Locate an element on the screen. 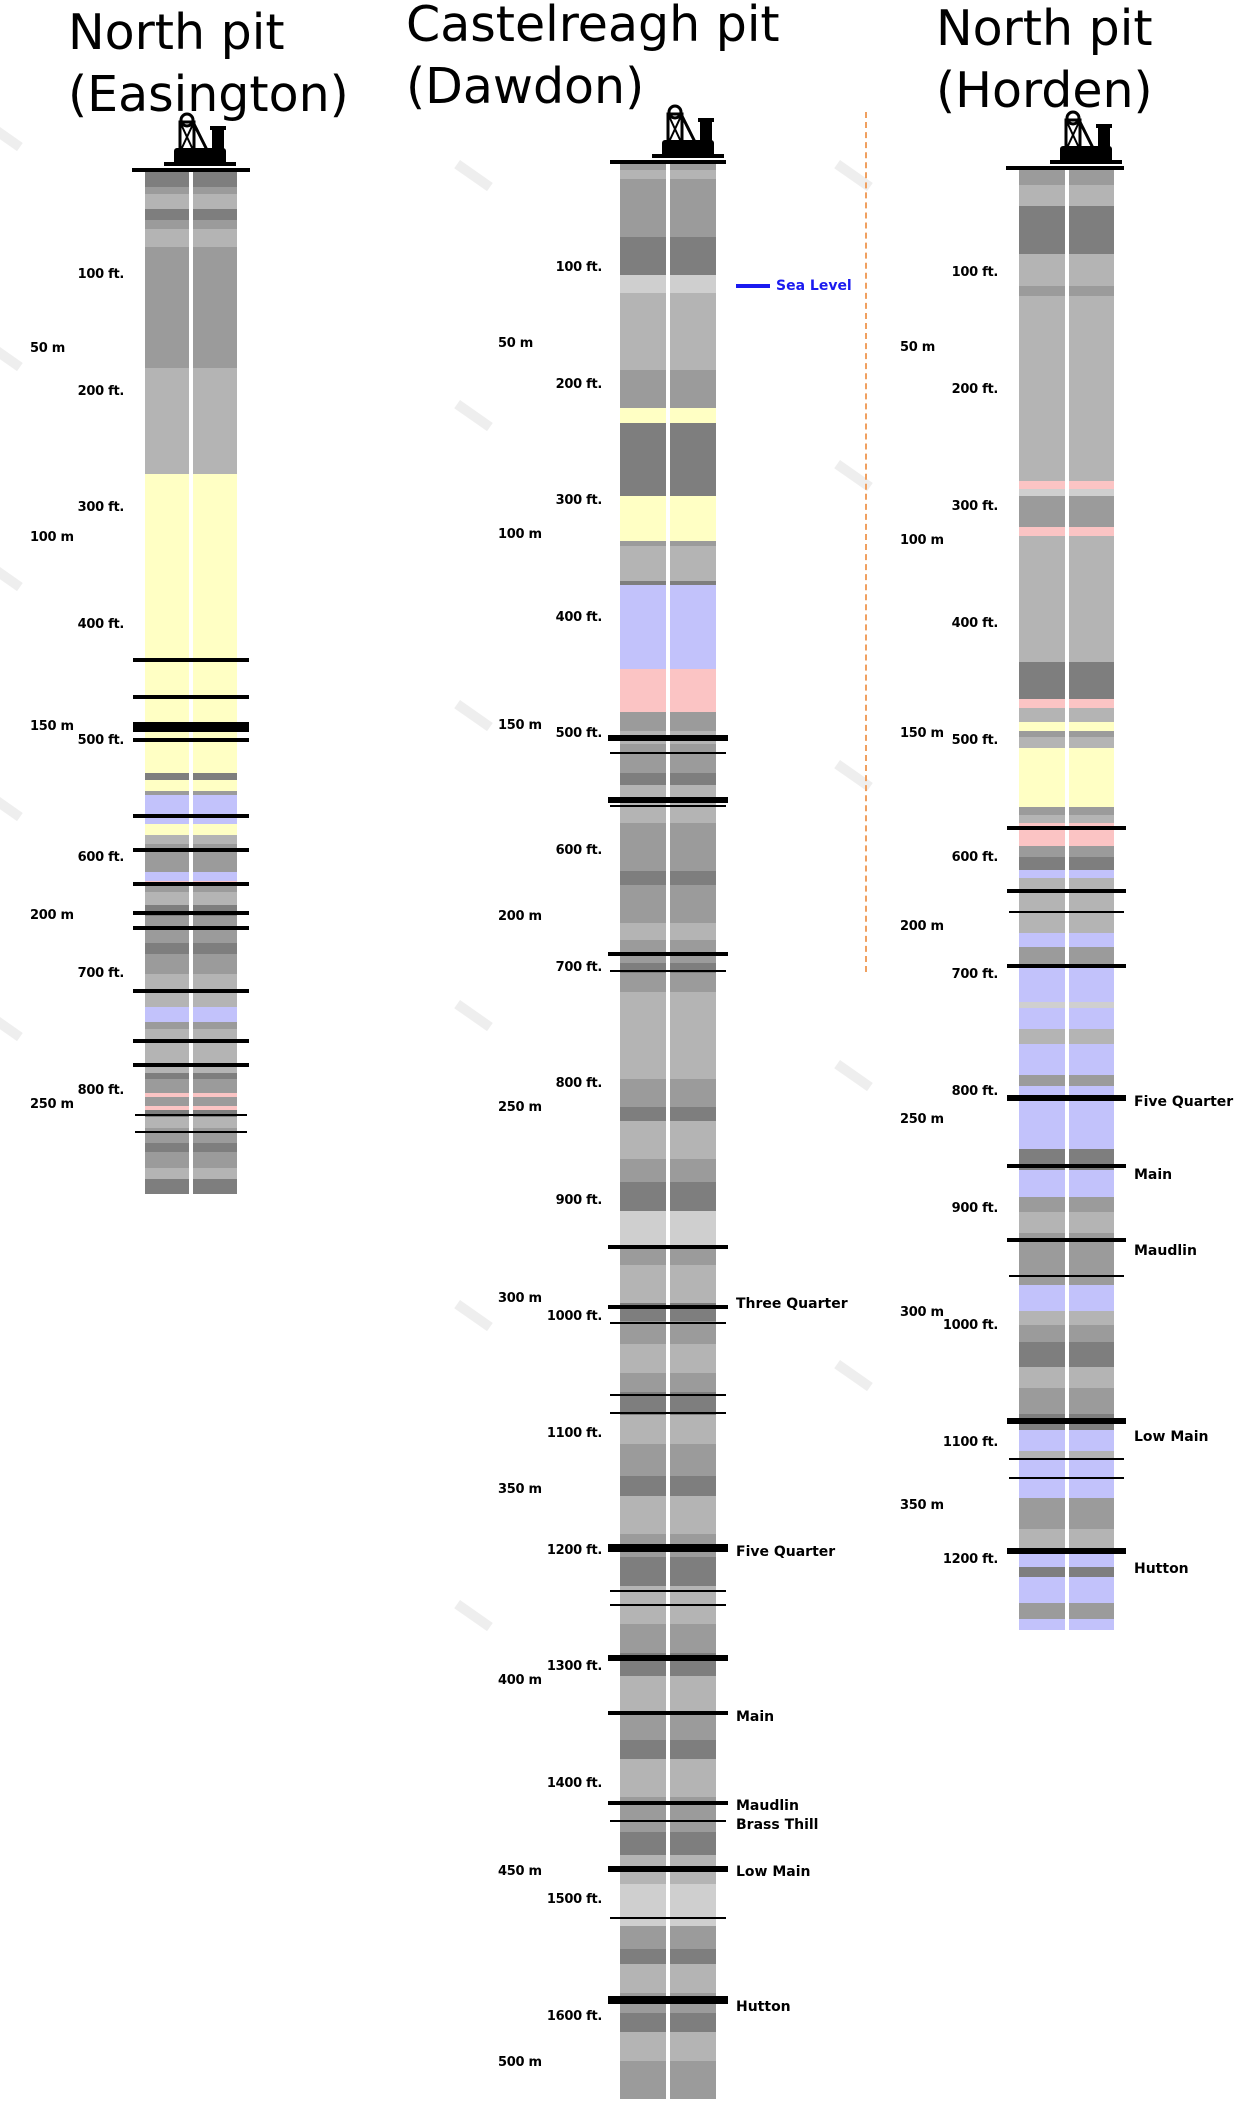  colliery-name: (Easington) is located at coordinates (208, 94).